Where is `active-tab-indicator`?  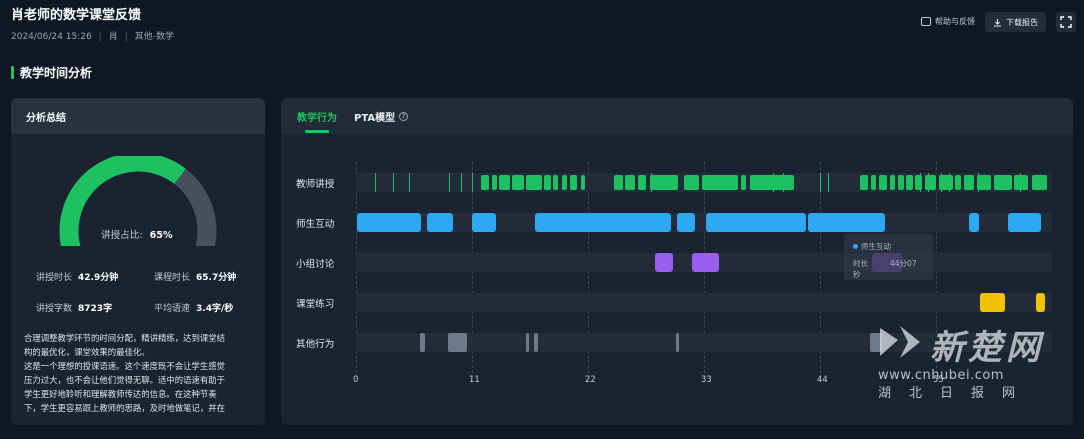 active-tab-indicator is located at coordinates (317, 131).